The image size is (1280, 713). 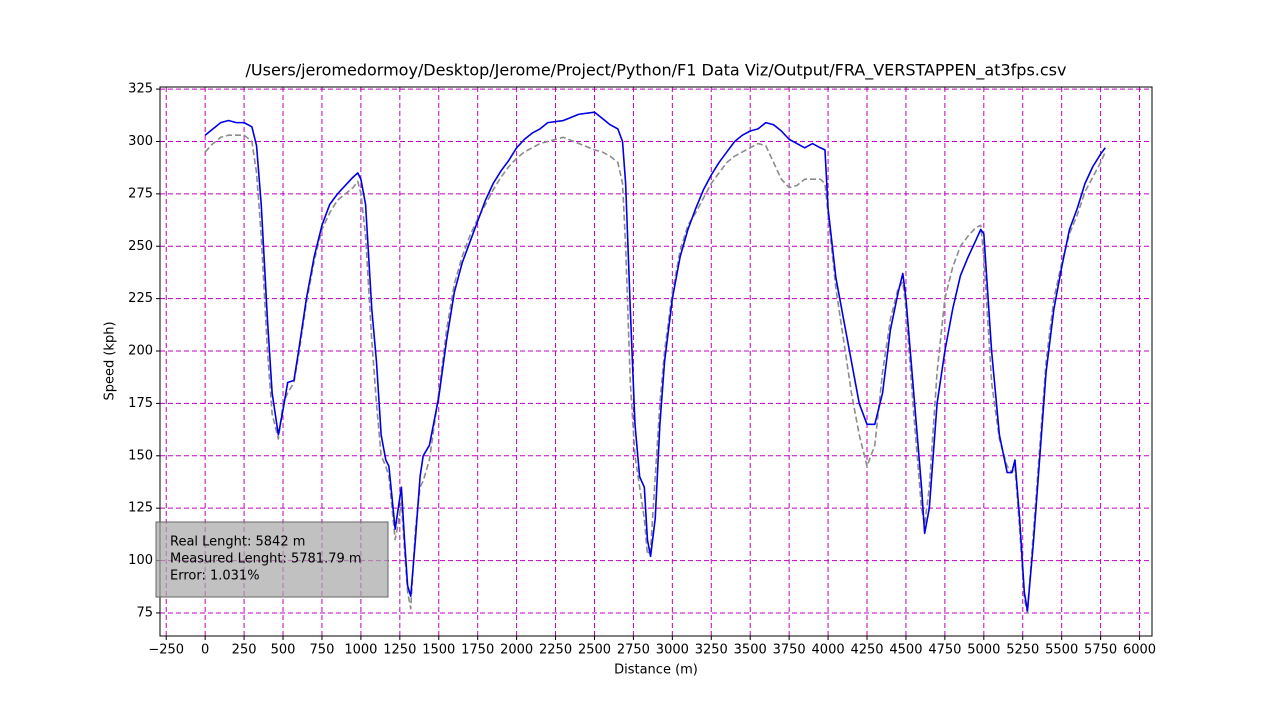 What do you see at coordinates (1022, 650) in the screenshot?
I see `x-tick-label: 5250` at bounding box center [1022, 650].